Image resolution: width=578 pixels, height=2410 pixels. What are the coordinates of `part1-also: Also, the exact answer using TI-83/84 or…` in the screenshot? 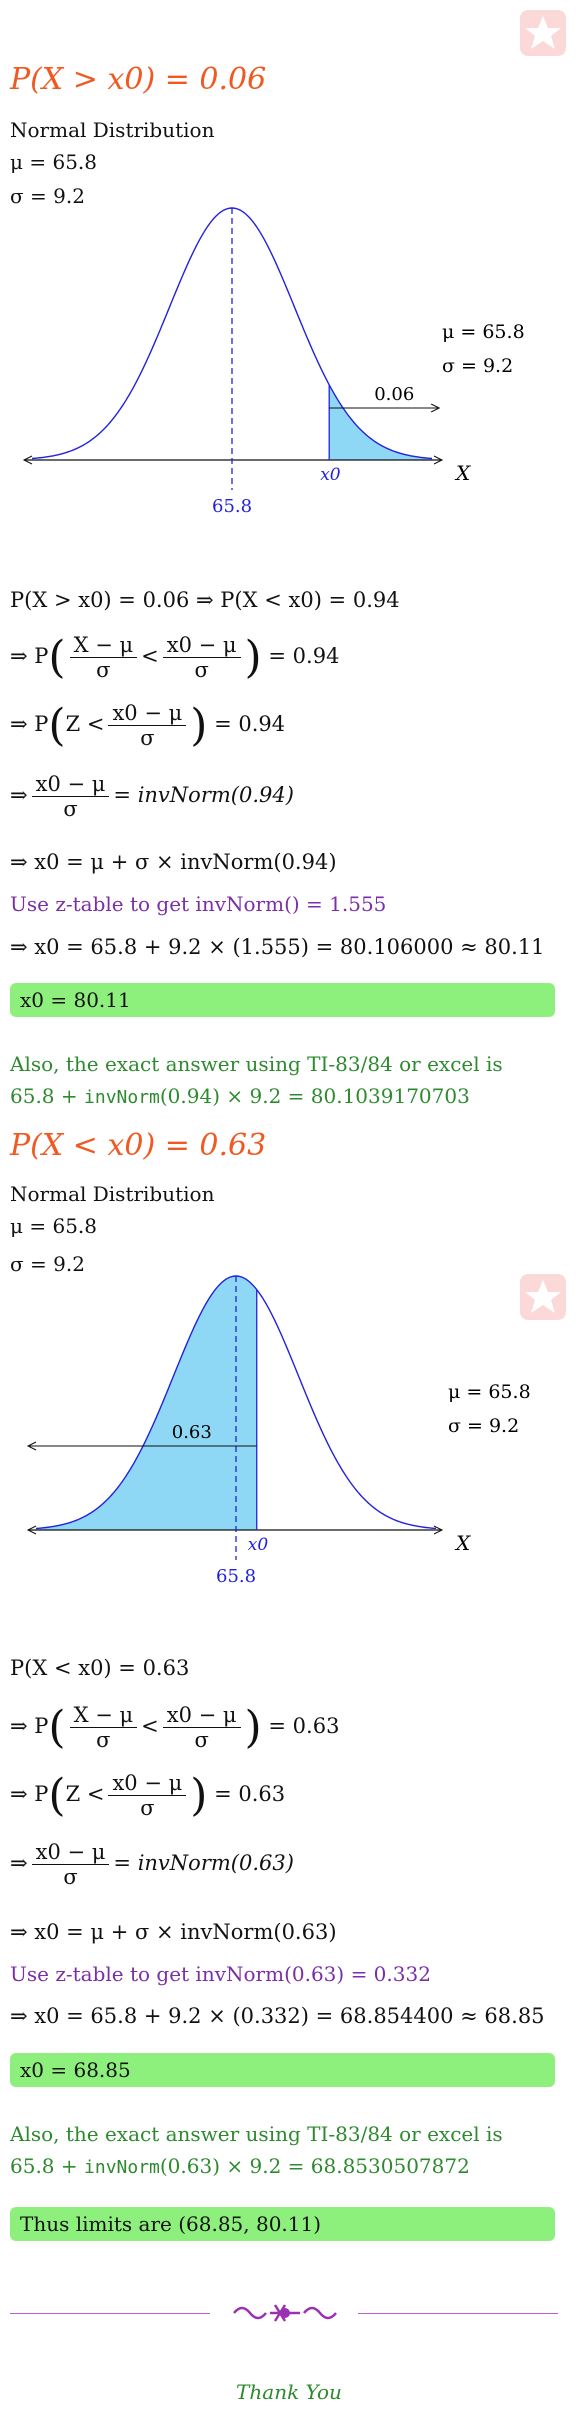 It's located at (256, 1064).